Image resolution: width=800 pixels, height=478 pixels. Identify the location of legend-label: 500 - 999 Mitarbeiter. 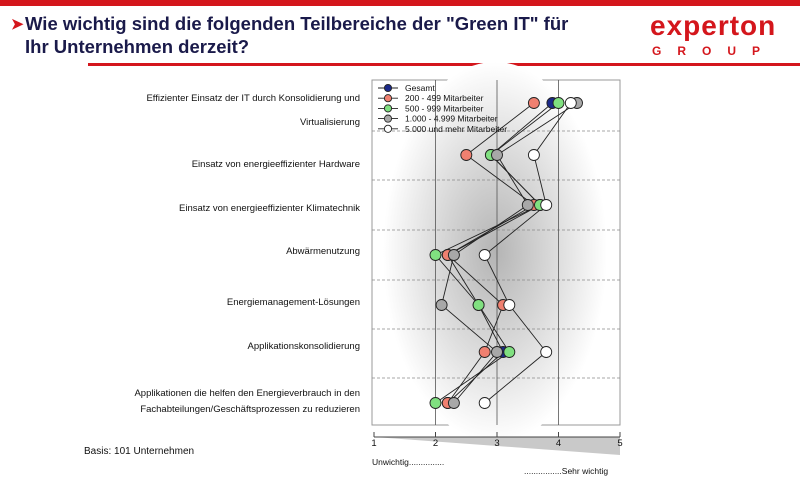
(444, 108).